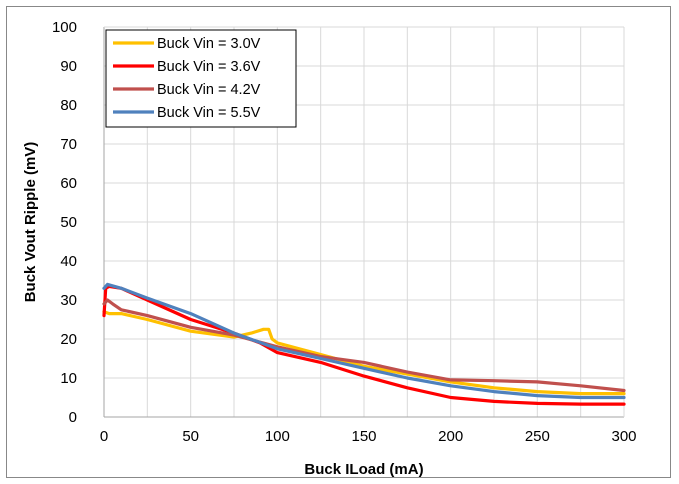 The width and height of the screenshot is (679, 484). I want to click on x-tick-label: 150, so click(363, 436).